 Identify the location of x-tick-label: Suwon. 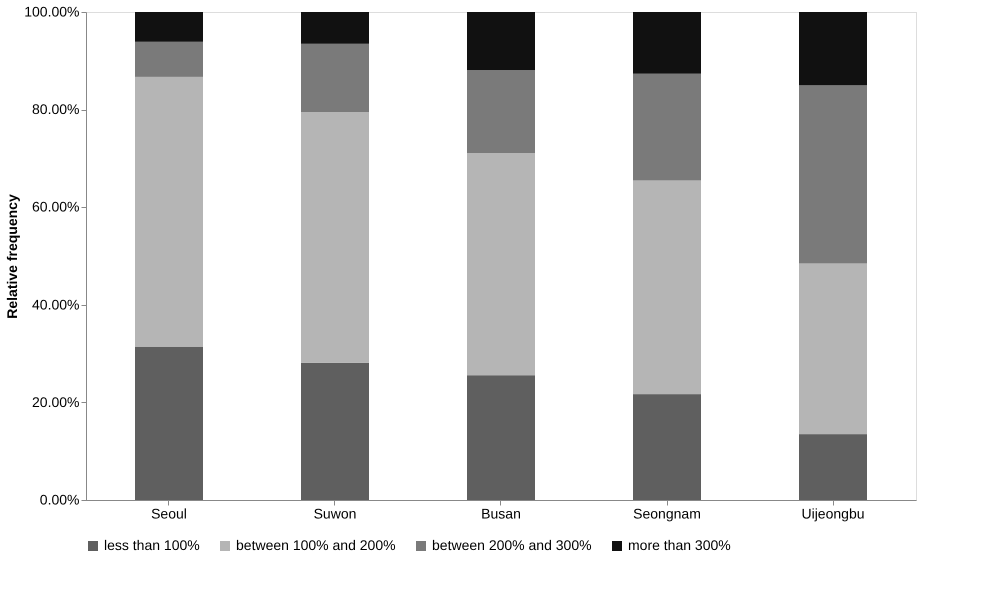
(335, 514).